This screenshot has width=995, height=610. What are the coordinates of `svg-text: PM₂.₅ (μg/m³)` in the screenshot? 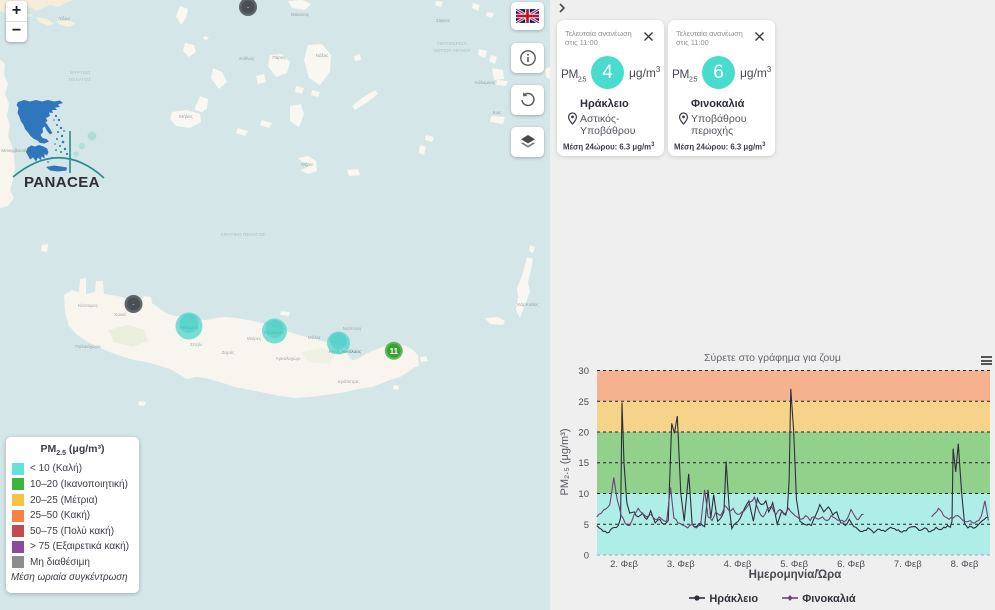 It's located at (565, 462).